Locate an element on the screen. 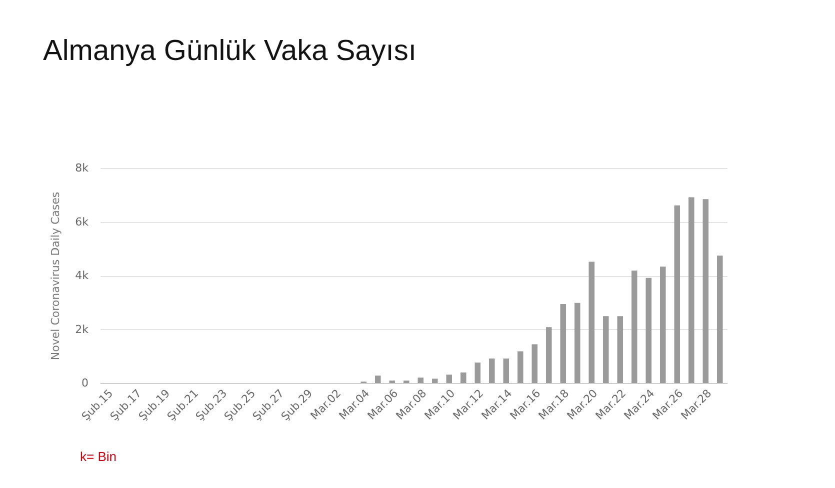  y-axis-title: Novel Coronavirus Daily Cases is located at coordinates (55, 276).